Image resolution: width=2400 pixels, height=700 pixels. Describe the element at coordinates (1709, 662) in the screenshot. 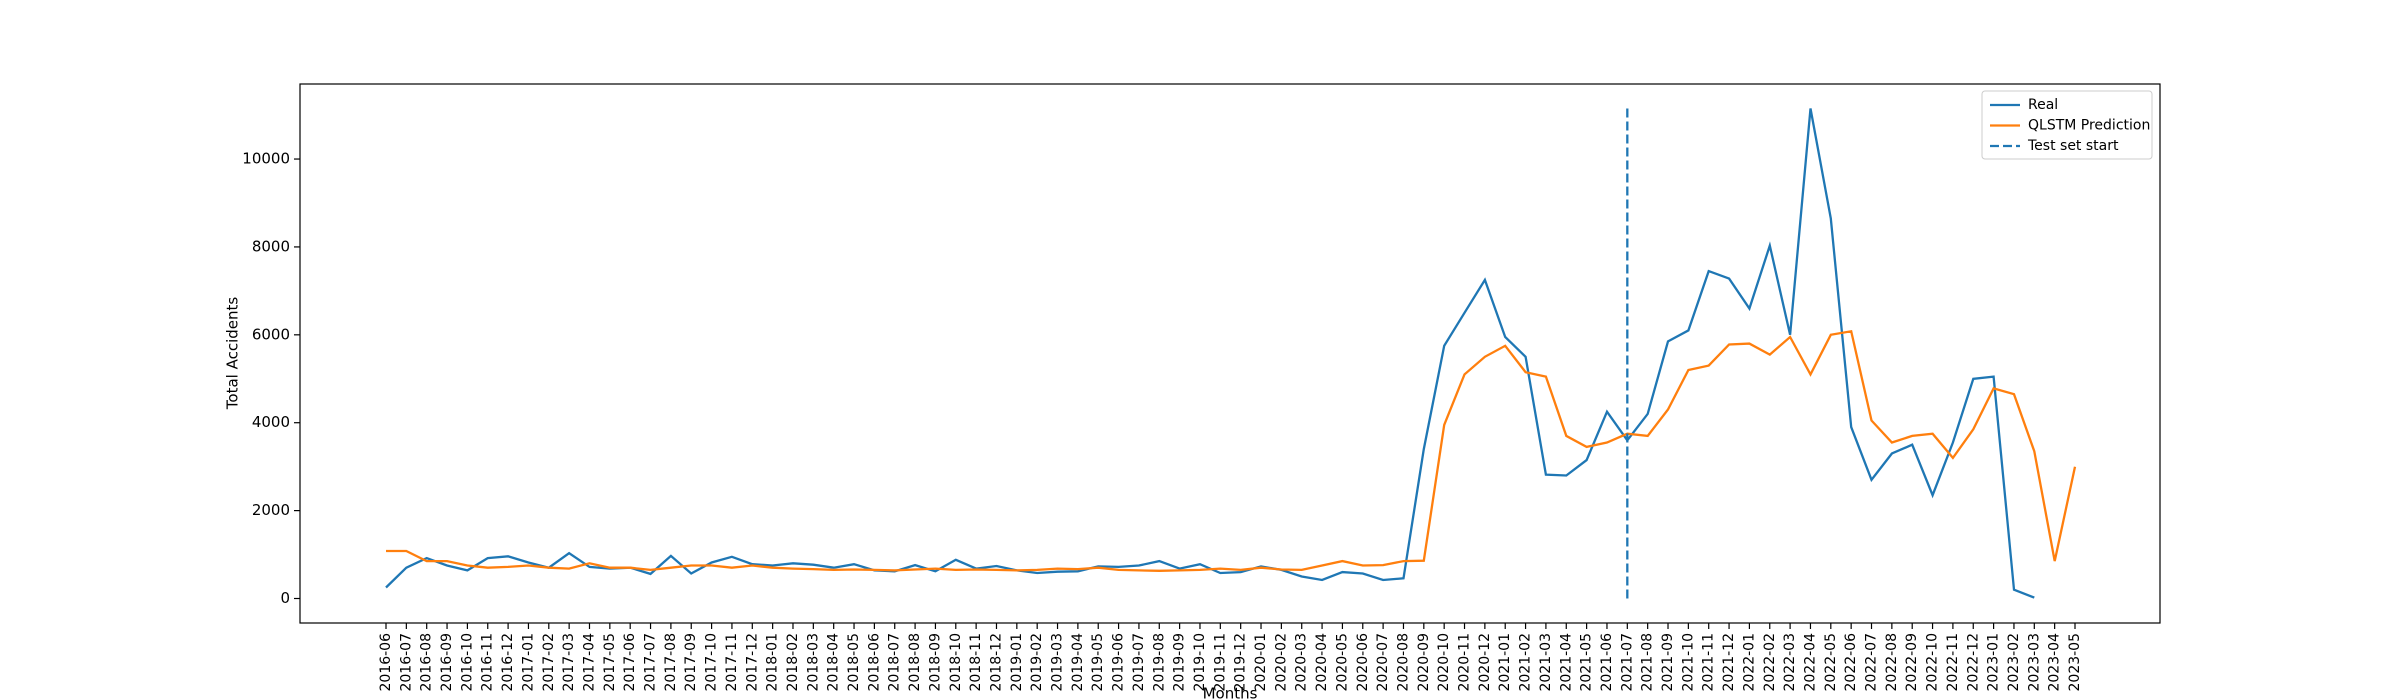

I see `x-tick-label: 2021-11` at that location.